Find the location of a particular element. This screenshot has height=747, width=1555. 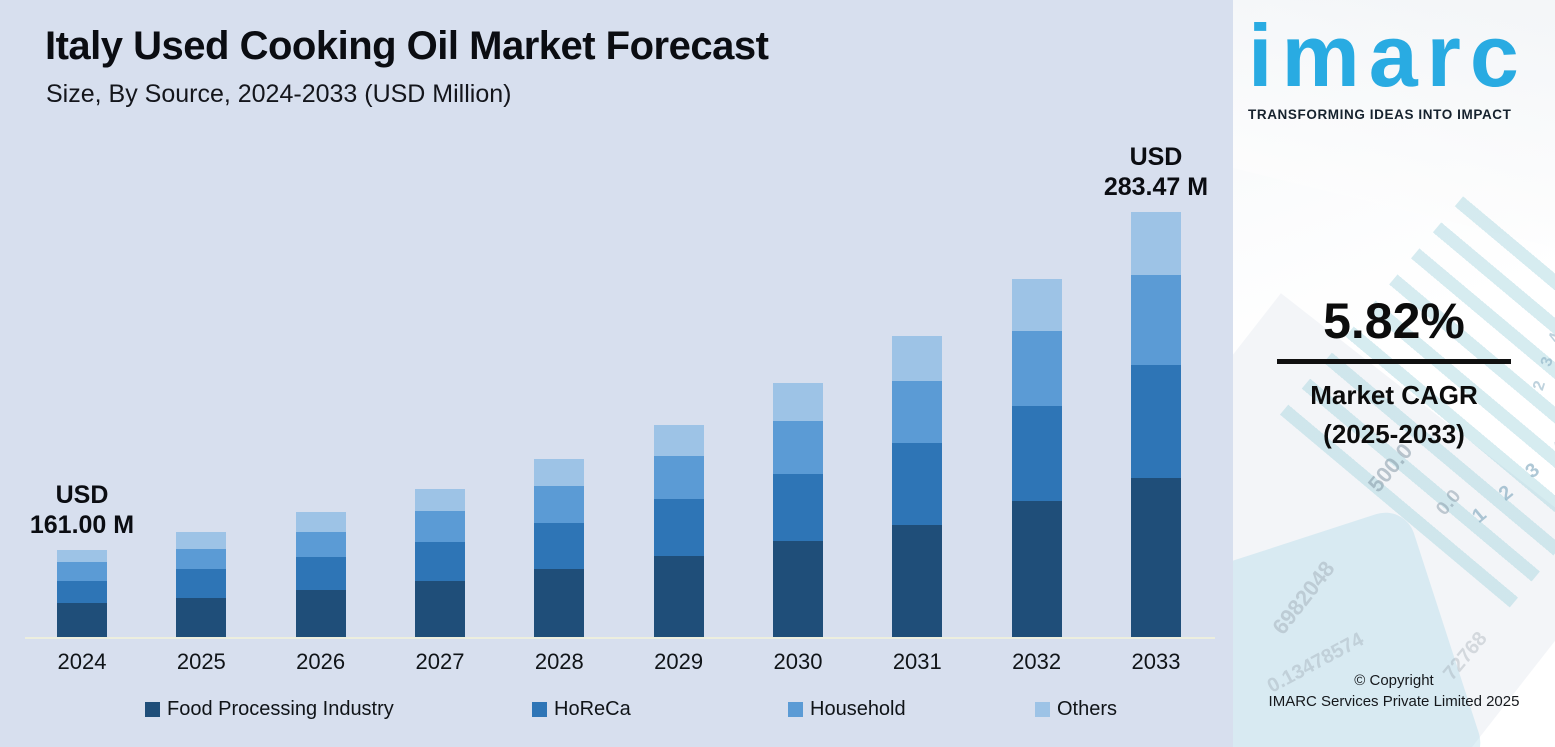

bar-2030 is located at coordinates (797, 510).